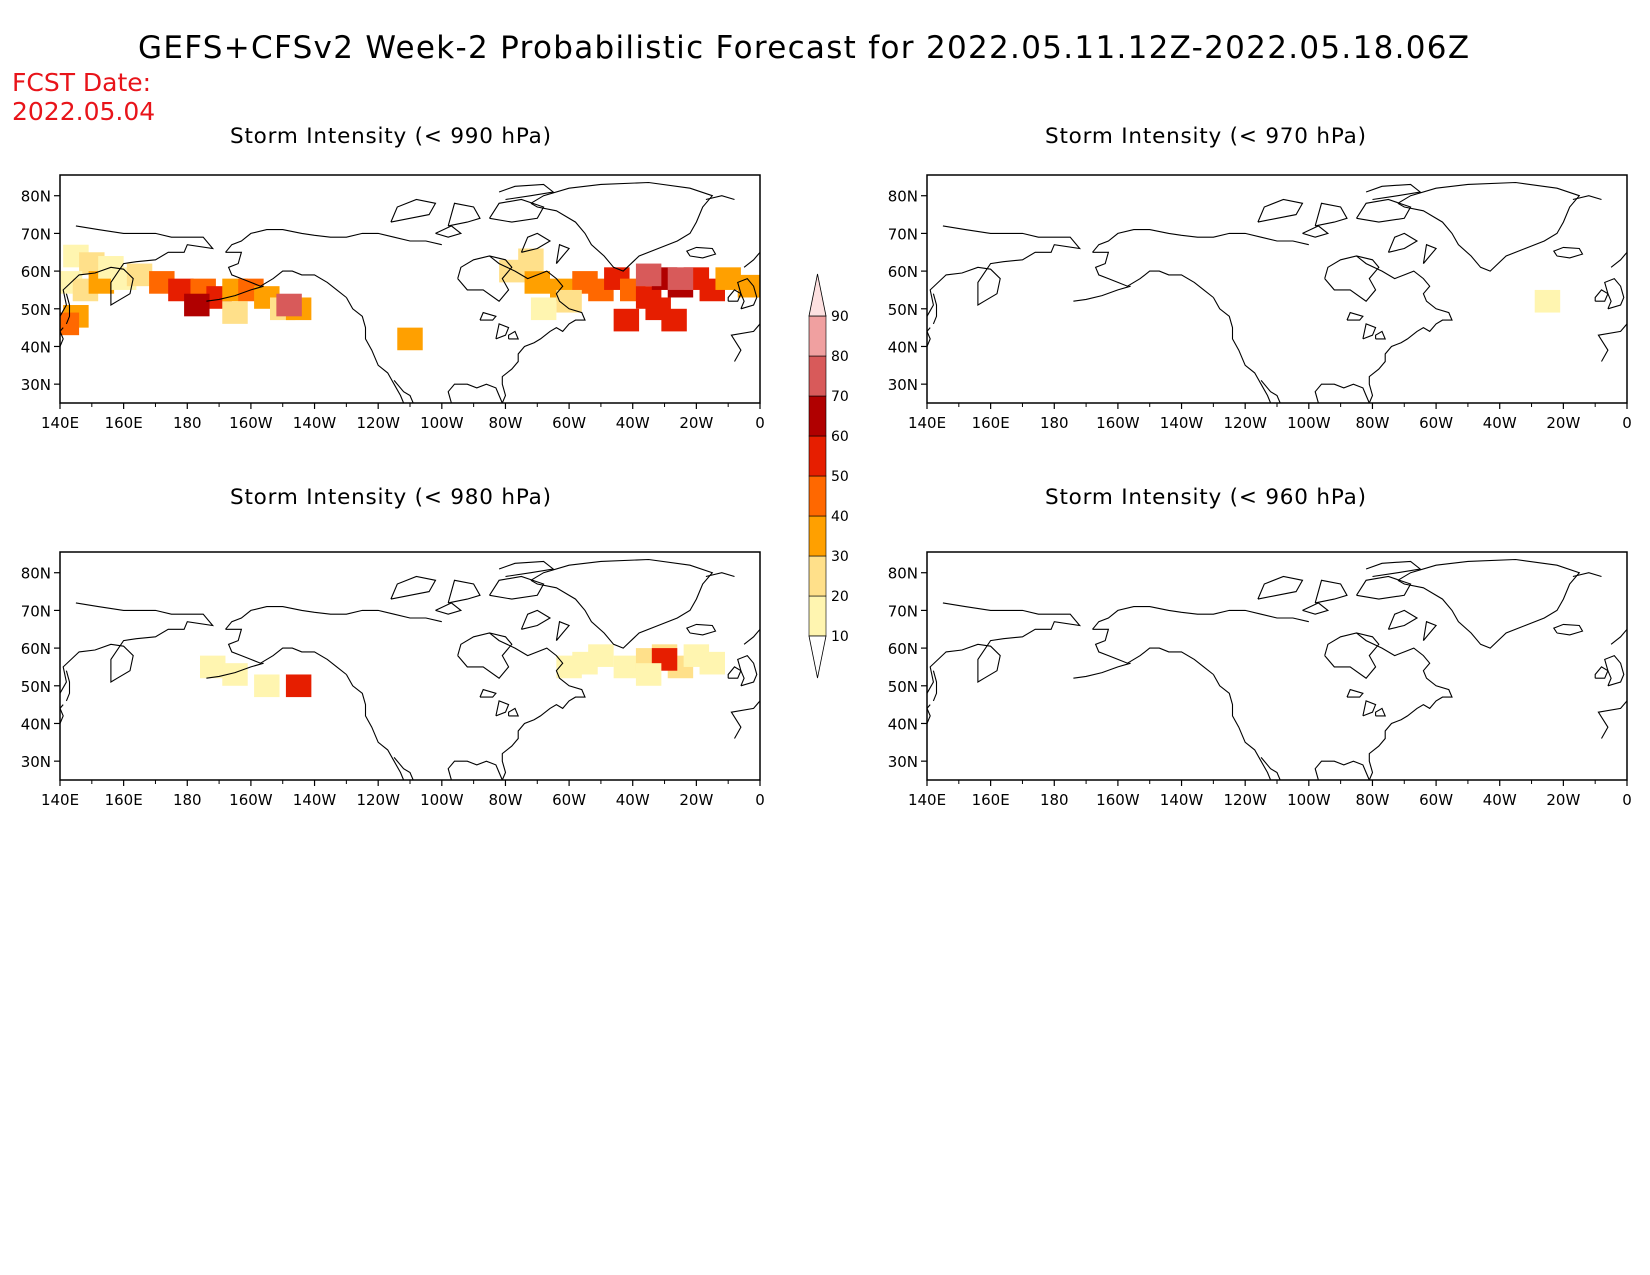 The height and width of the screenshot is (1275, 1650). What do you see at coordinates (903, 272) in the screenshot?
I see `lat-tick-label: 60N` at bounding box center [903, 272].